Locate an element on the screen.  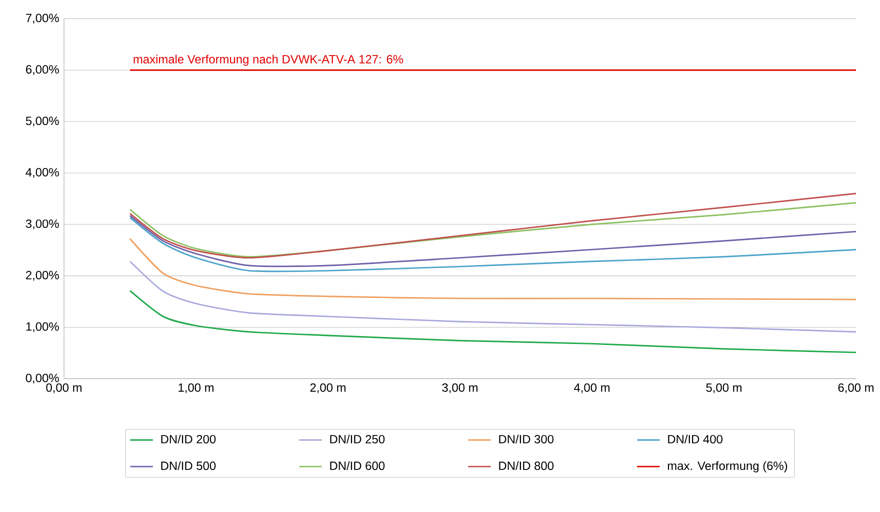
legend-label: DN/ID 300 is located at coordinates (526, 439).